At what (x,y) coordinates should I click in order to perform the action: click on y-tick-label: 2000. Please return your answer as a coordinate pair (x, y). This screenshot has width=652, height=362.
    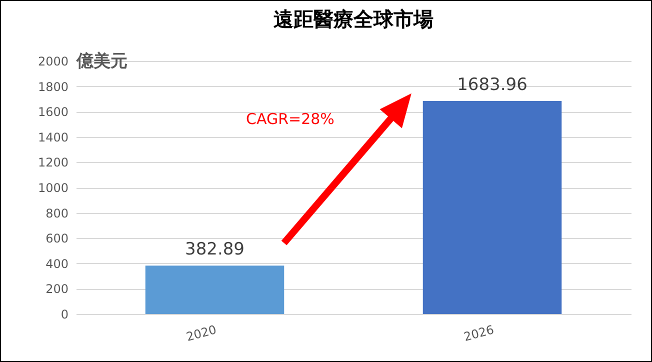
    Looking at the image, I should click on (53, 61).